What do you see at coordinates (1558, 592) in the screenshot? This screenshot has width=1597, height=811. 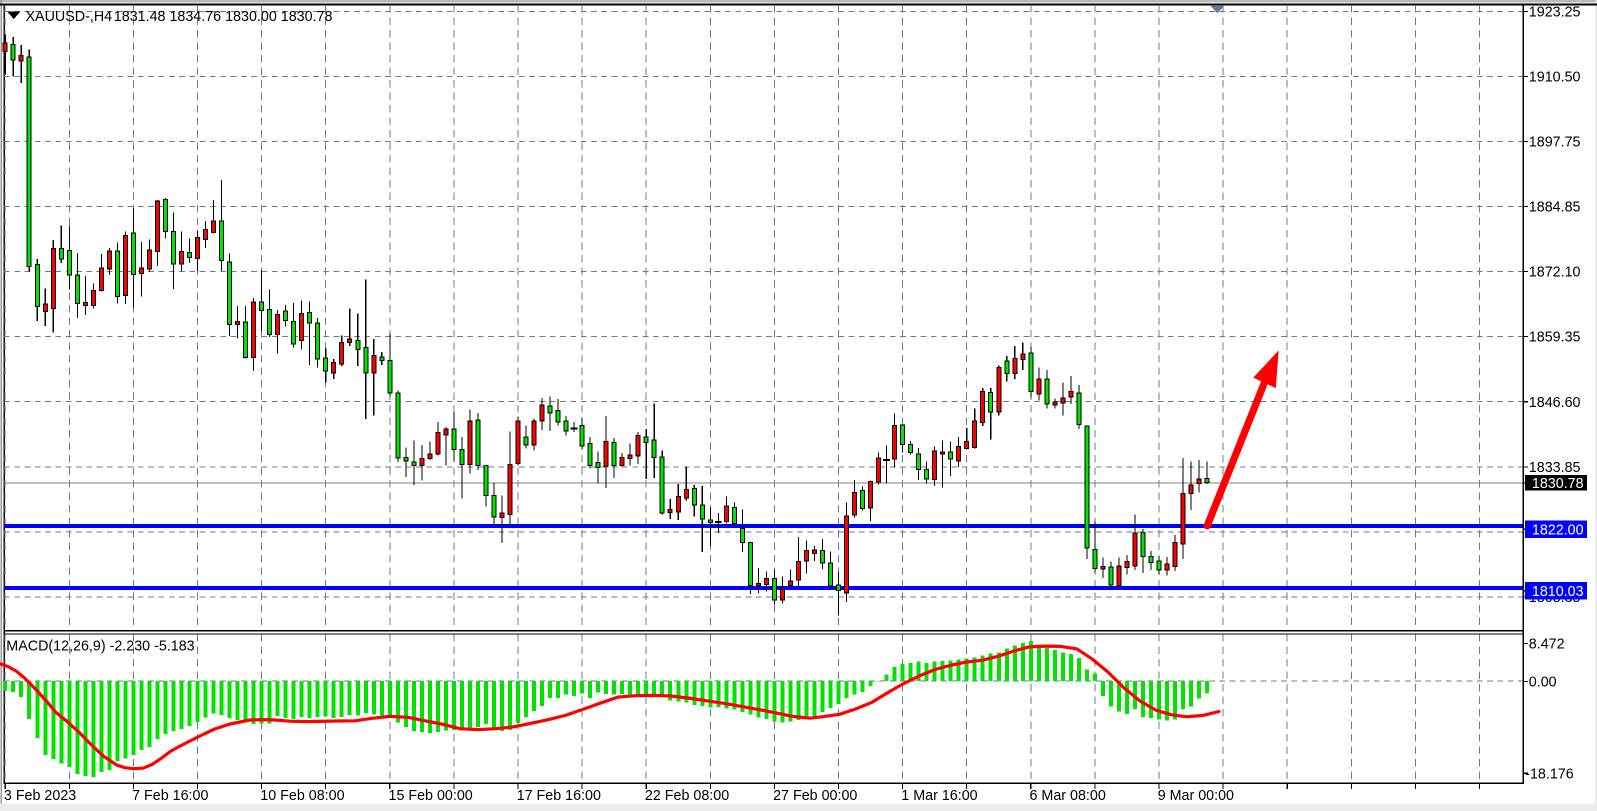 I see `svg-text: 1810.03` at bounding box center [1558, 592].